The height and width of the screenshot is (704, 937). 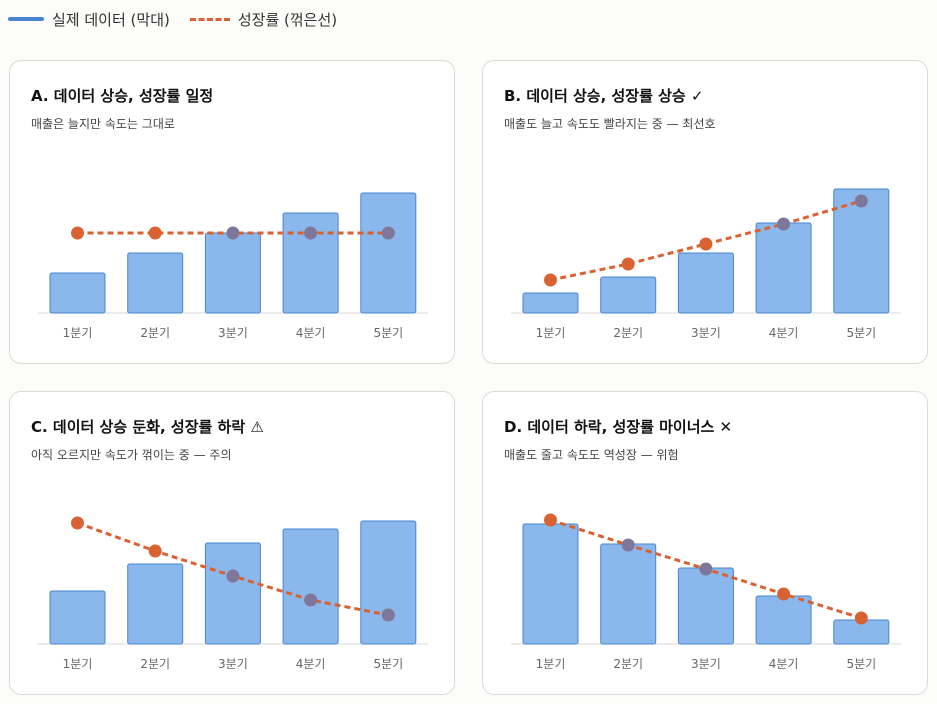 I want to click on legend: 실제 데이터 (막대) 성장률 (꺾은선), so click(x=182, y=19).